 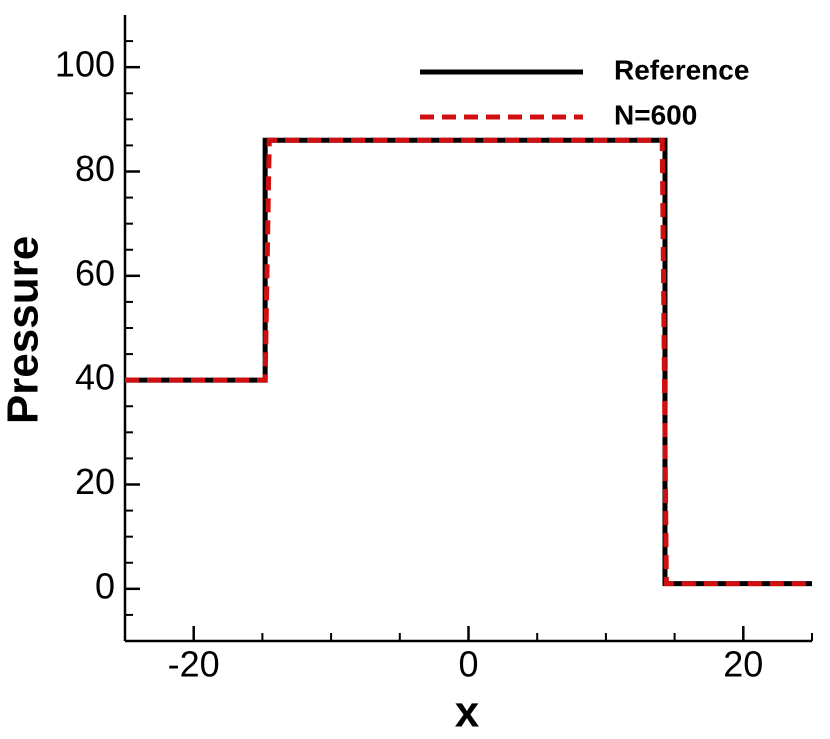 What do you see at coordinates (24, 330) in the screenshot?
I see `y-axis-title: Pressure` at bounding box center [24, 330].